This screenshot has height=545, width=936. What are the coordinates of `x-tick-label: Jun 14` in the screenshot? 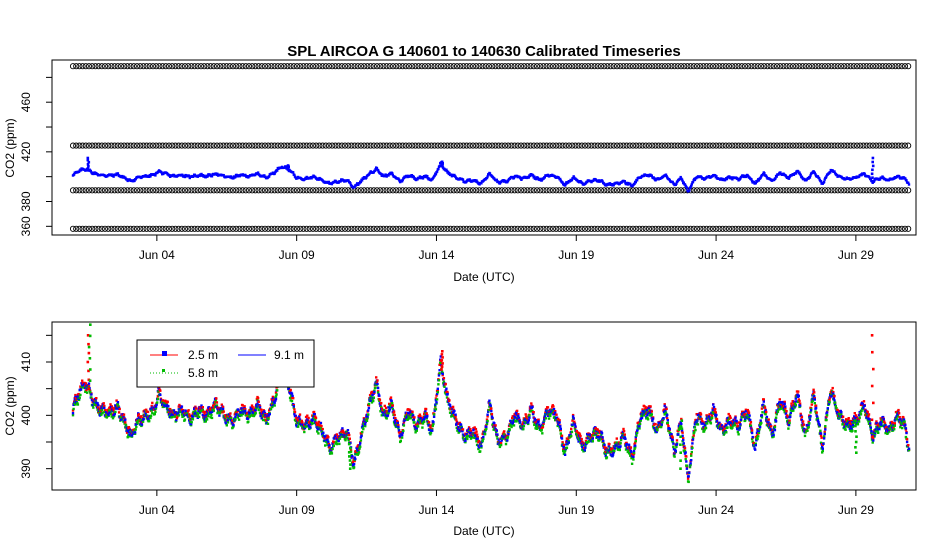 It's located at (436, 255).